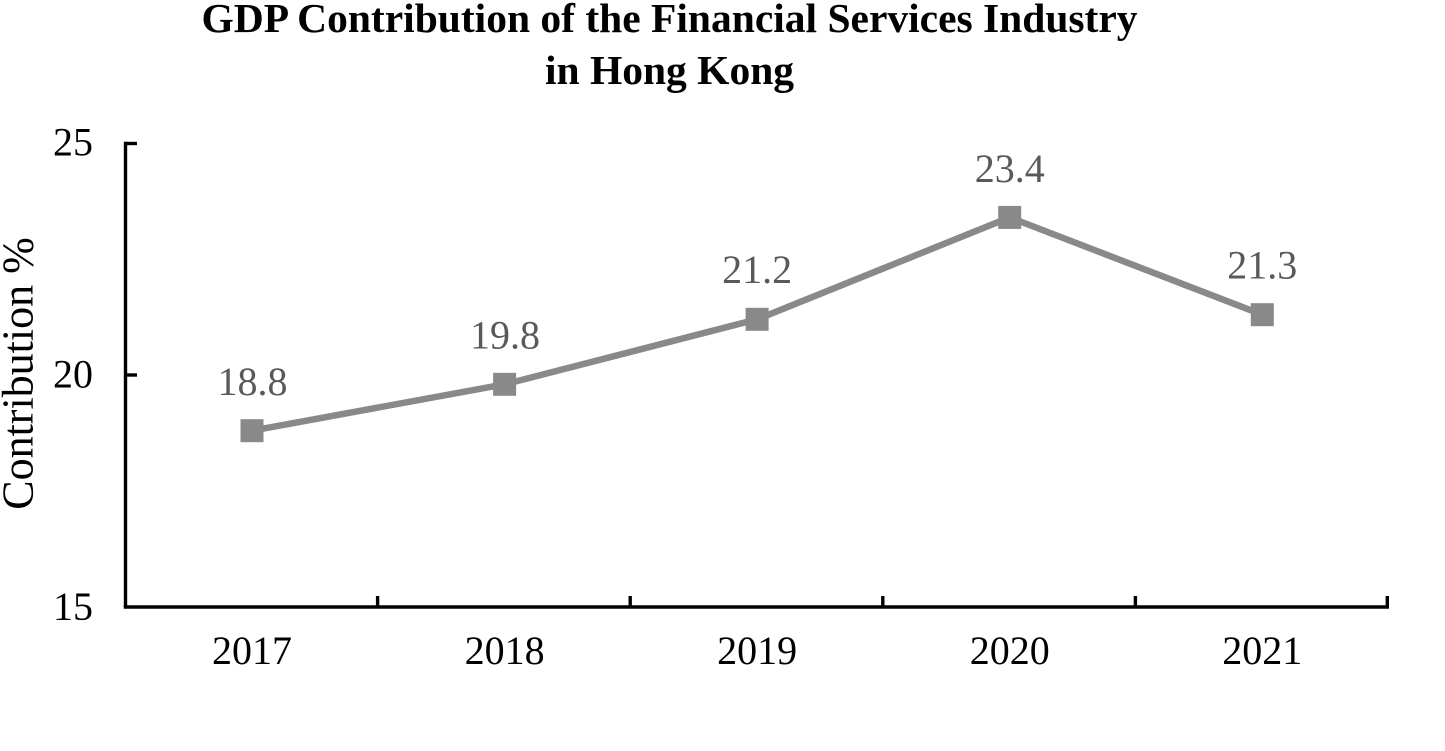 Image resolution: width=1445 pixels, height=751 pixels. What do you see at coordinates (252, 650) in the screenshot?
I see `svg-text: 2017` at bounding box center [252, 650].